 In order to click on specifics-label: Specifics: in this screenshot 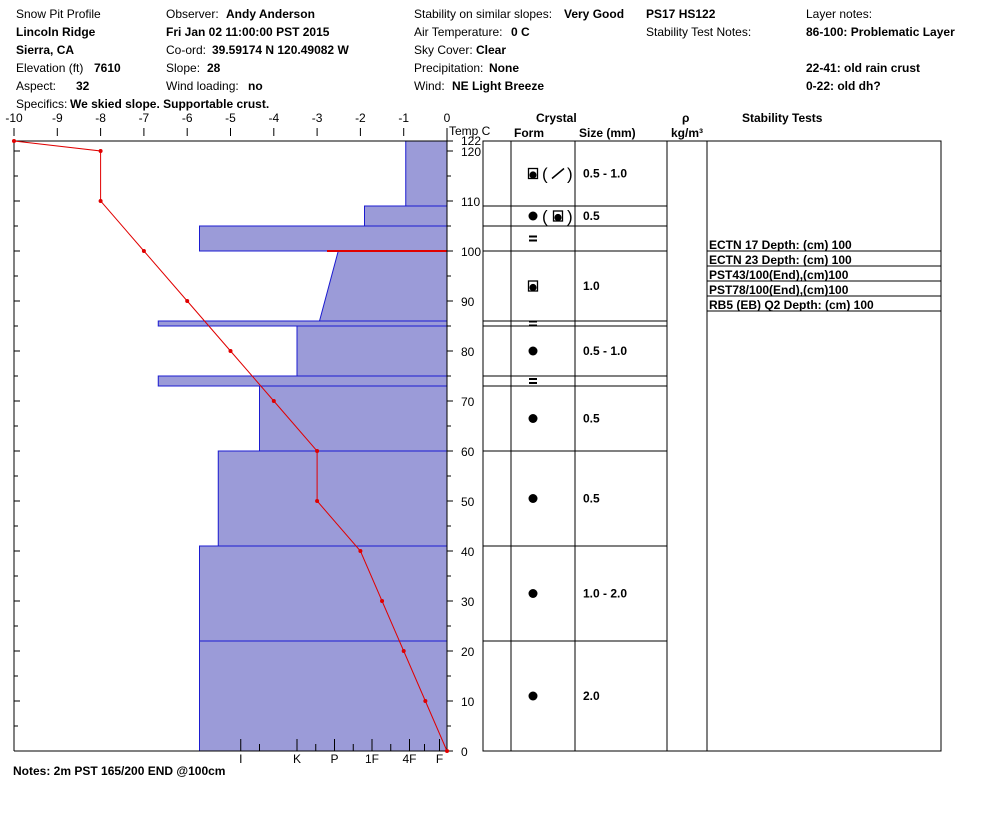, I will do `click(42, 104)`.